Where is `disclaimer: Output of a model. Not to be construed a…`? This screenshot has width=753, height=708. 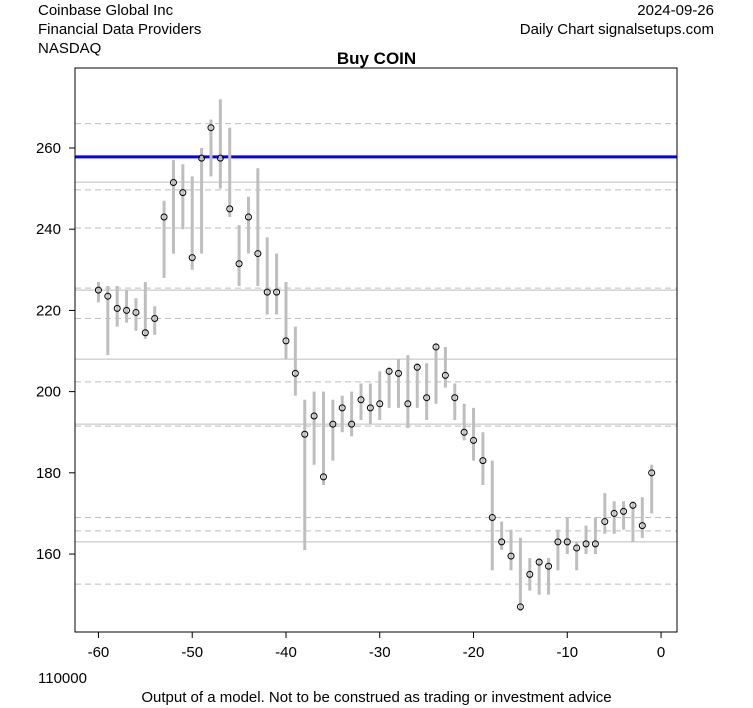 disclaimer: Output of a model. Not to be construed a… is located at coordinates (376, 697).